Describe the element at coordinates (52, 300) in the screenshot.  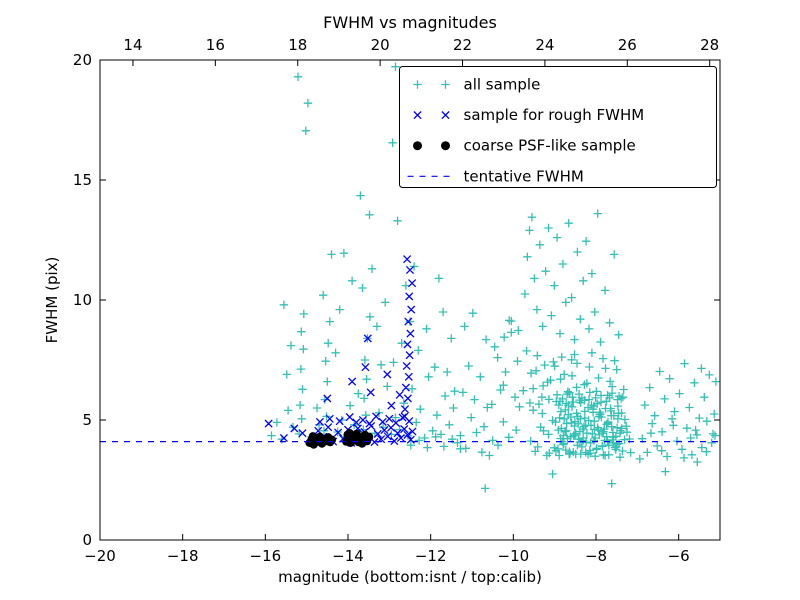
I see `y-axis-label: FWHM (pix)` at that location.